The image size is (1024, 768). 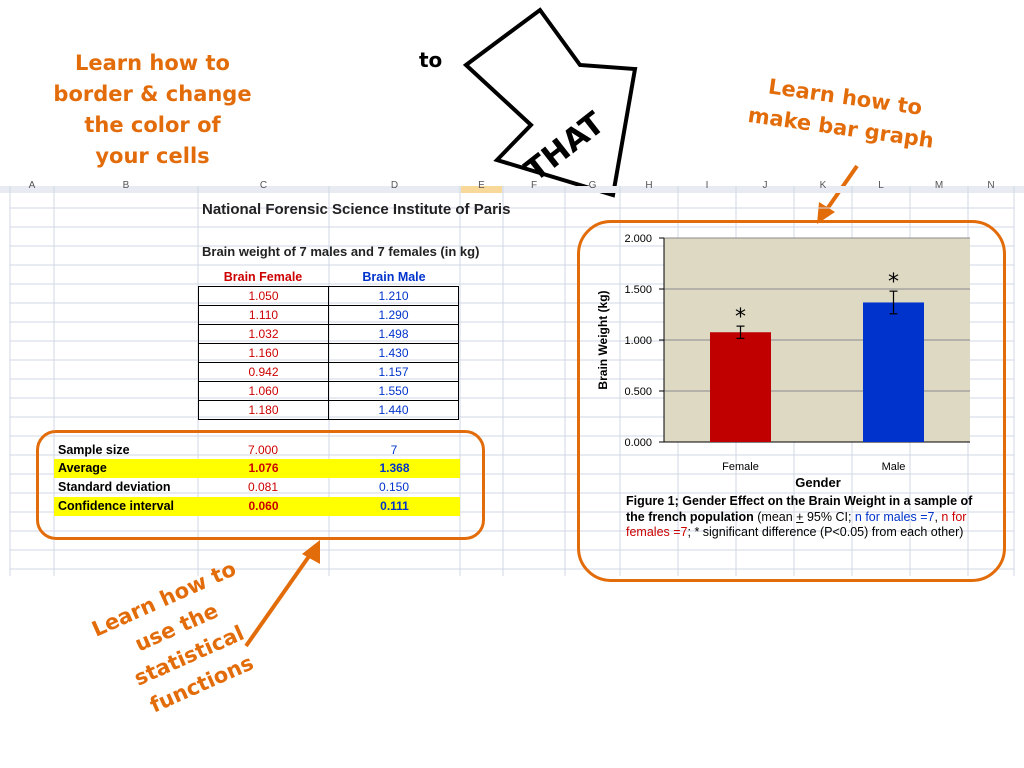 I want to click on column-letter: J, so click(x=765, y=185).